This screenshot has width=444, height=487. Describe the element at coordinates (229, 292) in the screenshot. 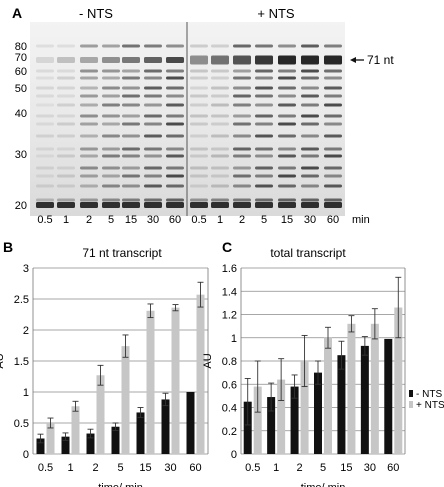

I see `y-tick-label: 1.4` at that location.